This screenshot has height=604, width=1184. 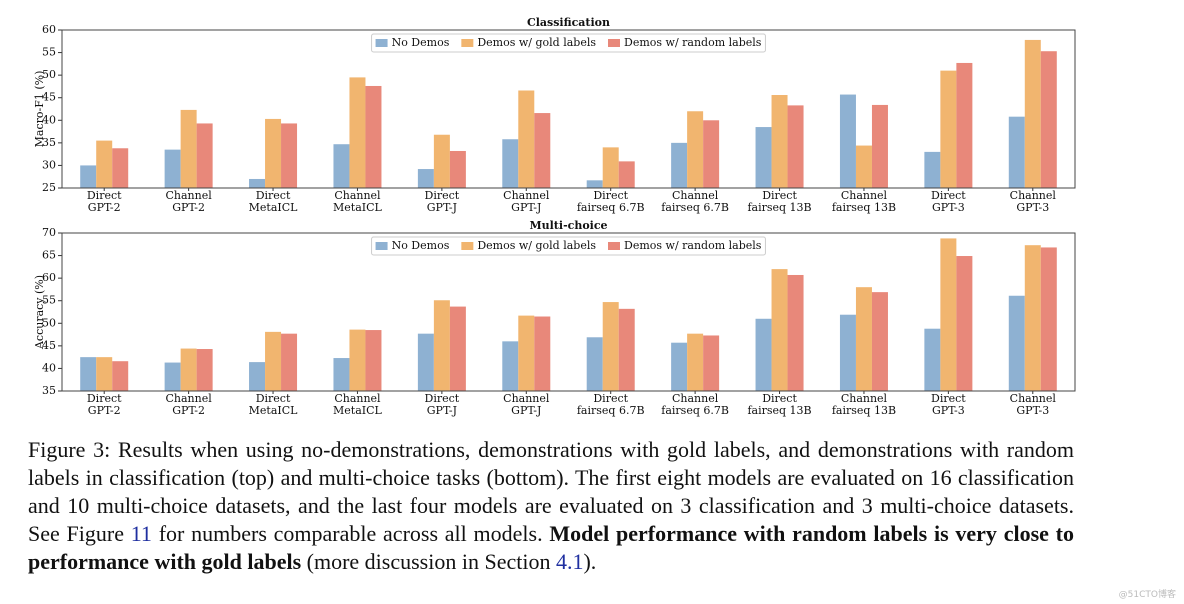 What do you see at coordinates (49, 164) in the screenshot?
I see `y-tick-label: 30` at bounding box center [49, 164].